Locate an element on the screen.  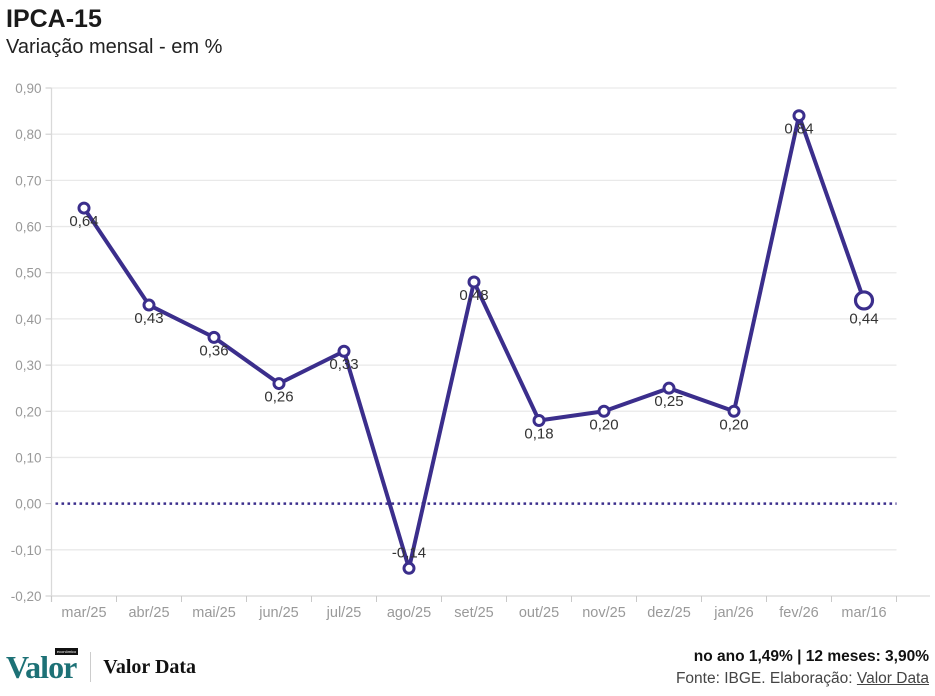
x-tick-label: jan/26 is located at coordinates (733, 613).